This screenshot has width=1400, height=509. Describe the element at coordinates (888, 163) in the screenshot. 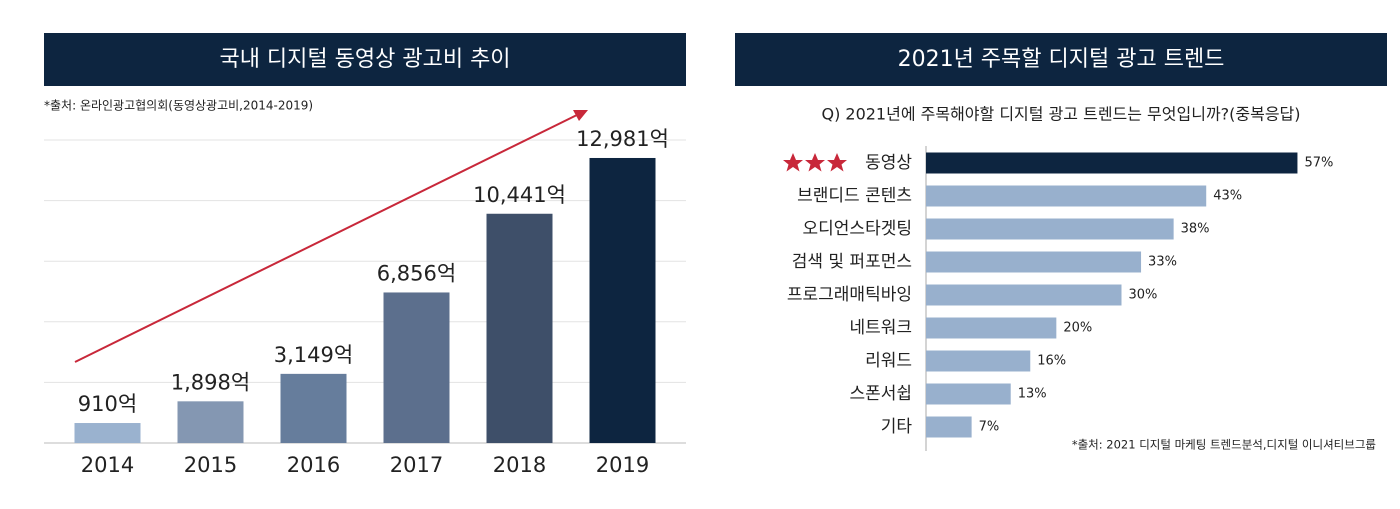

I see `y-tick-label: 동영상` at that location.